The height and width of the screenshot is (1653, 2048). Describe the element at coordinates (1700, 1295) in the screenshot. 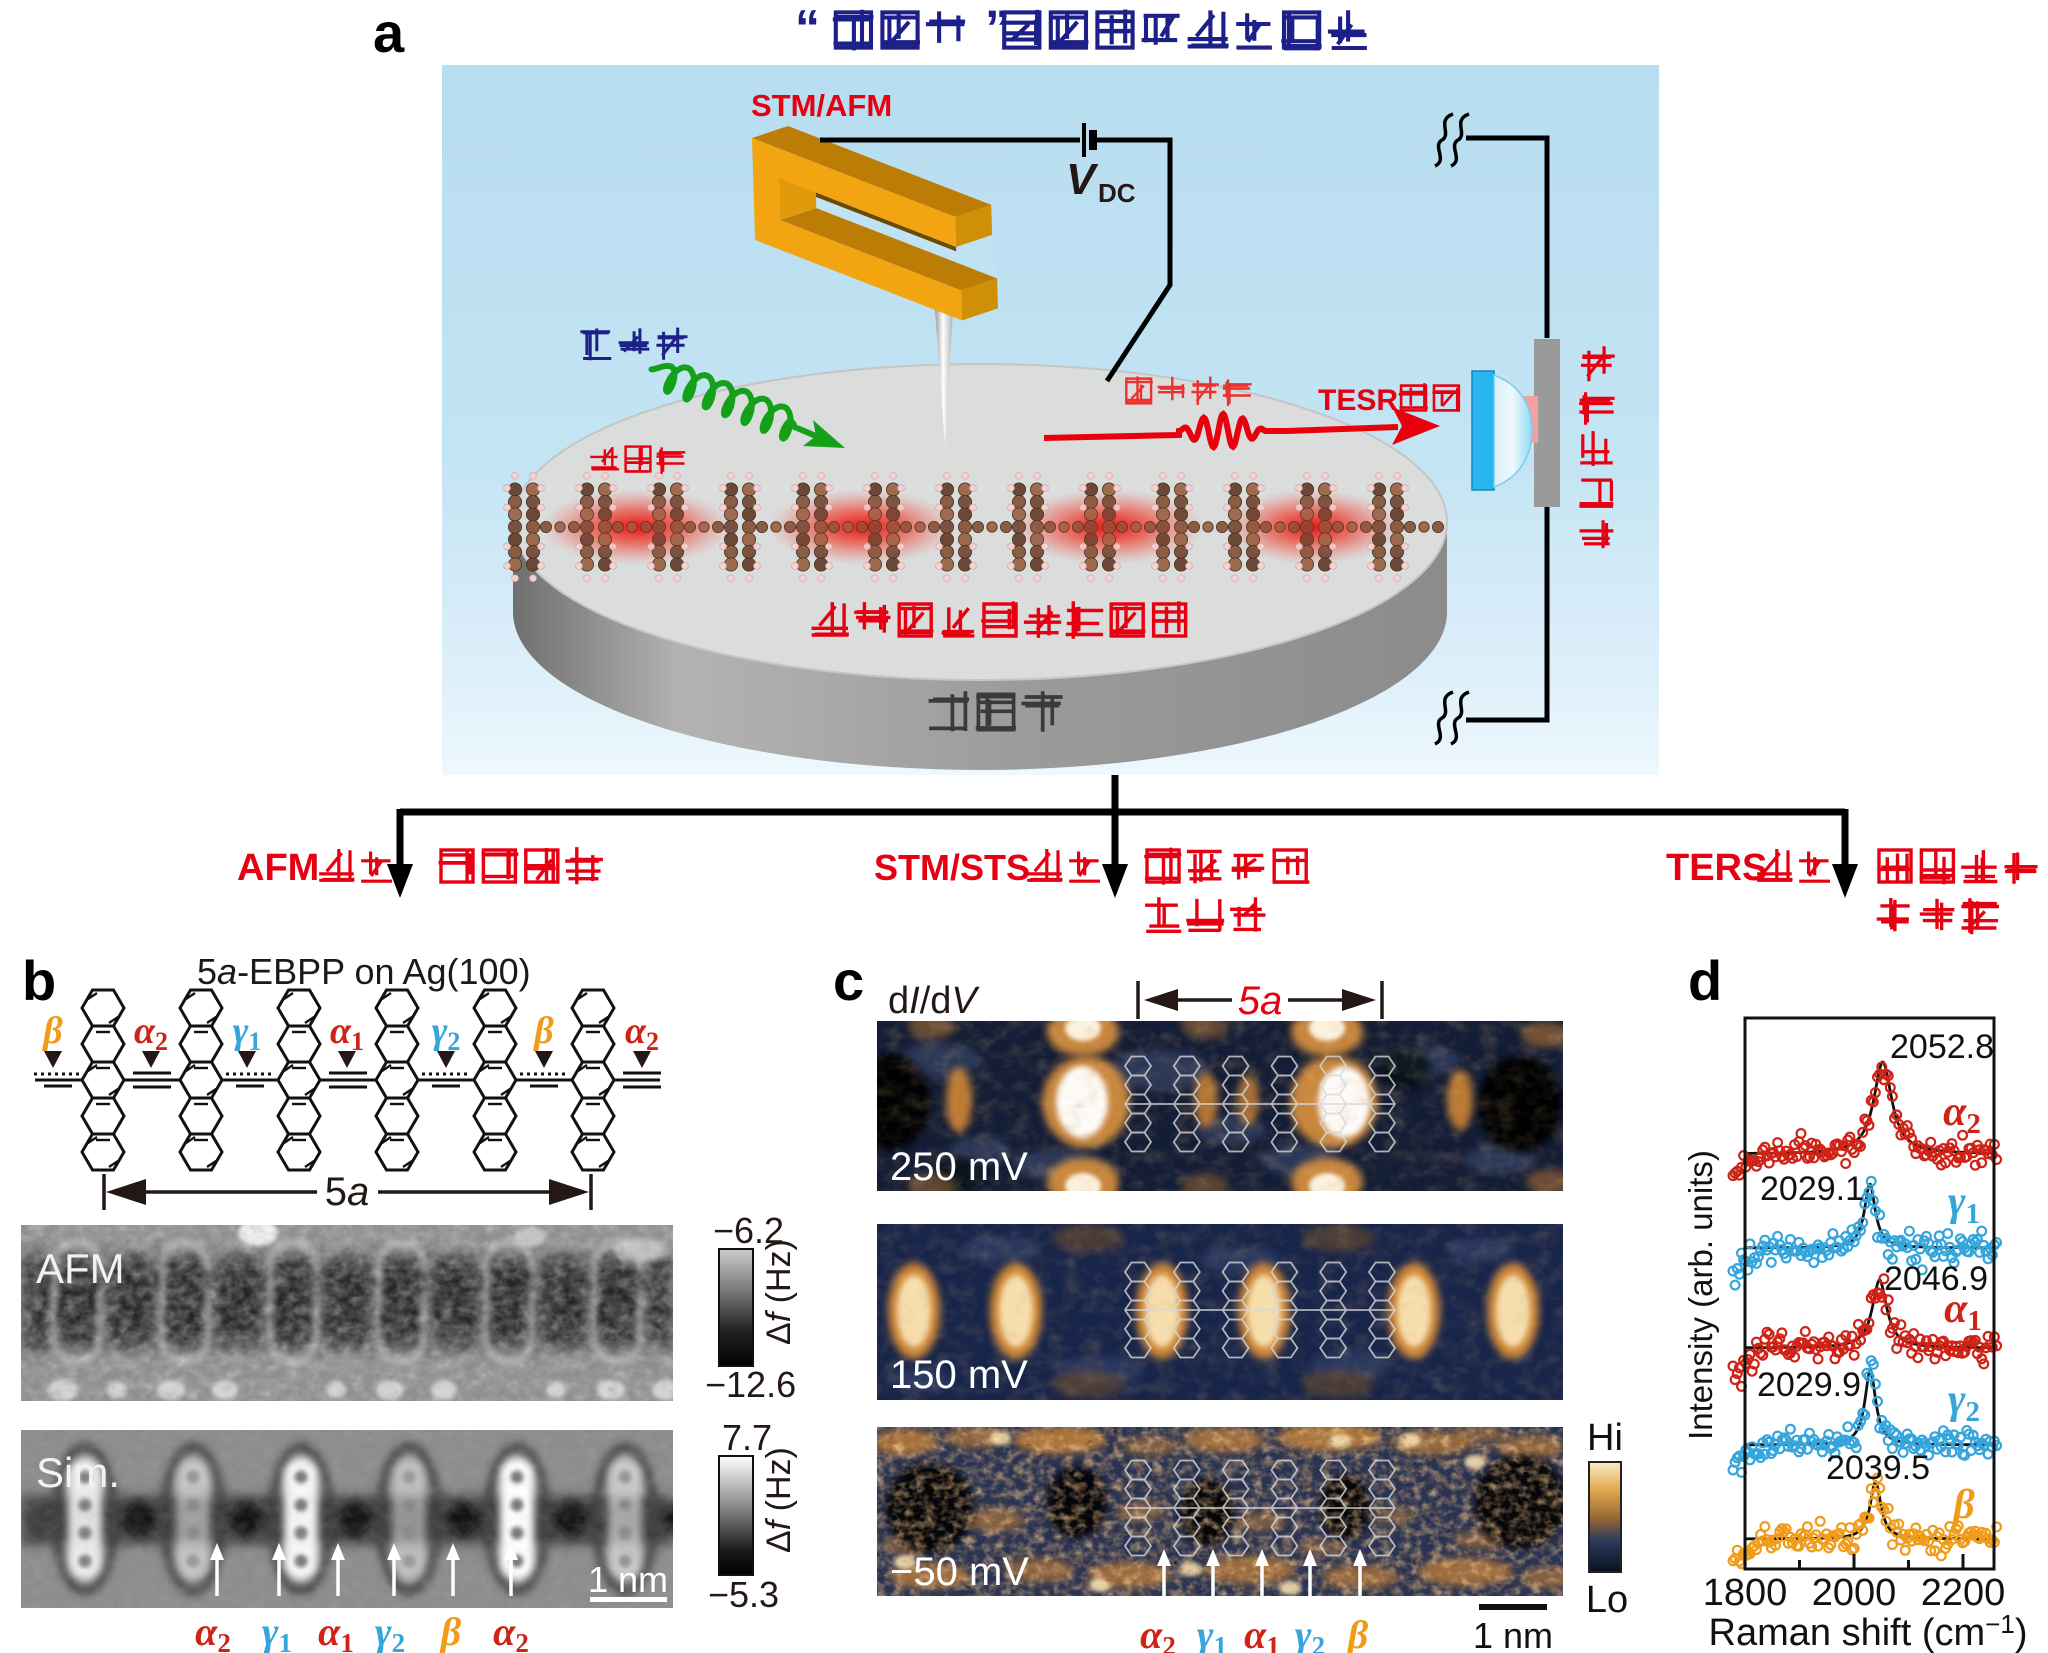

I see `svg-text: Intensity (arb. units)` at that location.